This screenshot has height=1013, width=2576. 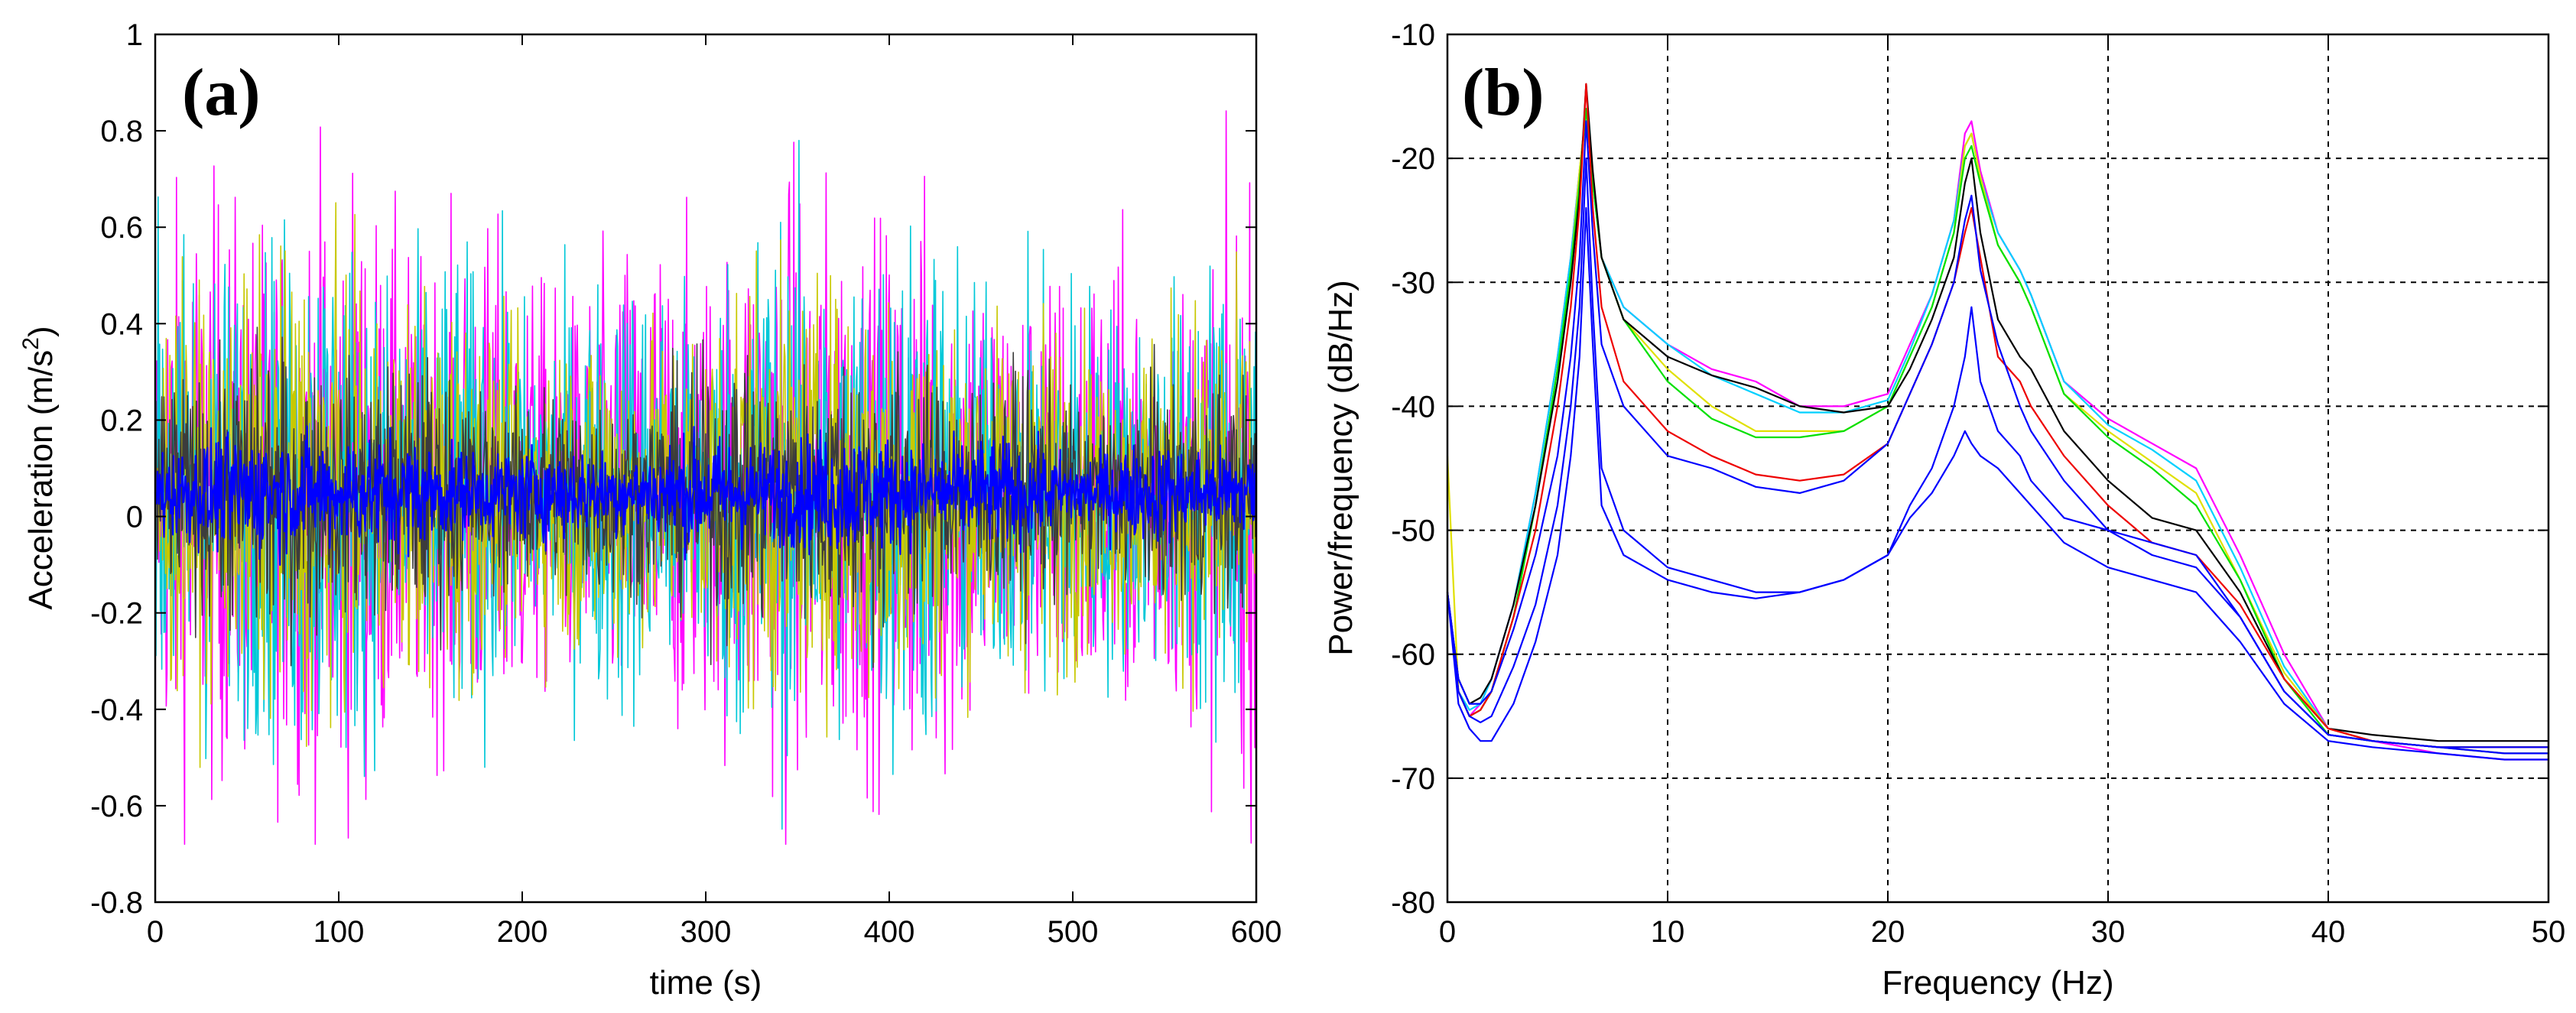 What do you see at coordinates (1074, 932) in the screenshot?
I see `panel-a-xtick-label: 500` at bounding box center [1074, 932].